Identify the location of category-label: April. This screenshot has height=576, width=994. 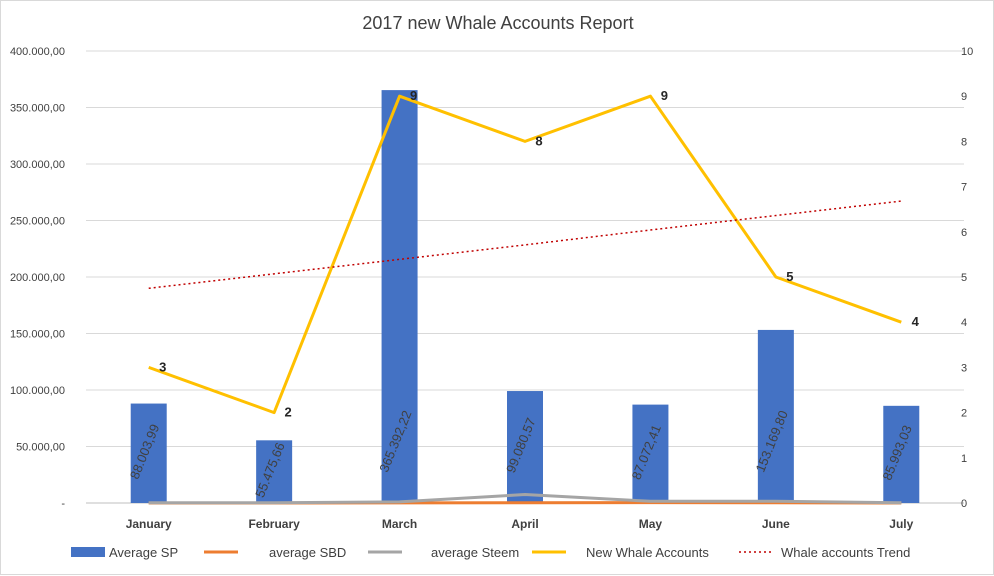
(524, 524).